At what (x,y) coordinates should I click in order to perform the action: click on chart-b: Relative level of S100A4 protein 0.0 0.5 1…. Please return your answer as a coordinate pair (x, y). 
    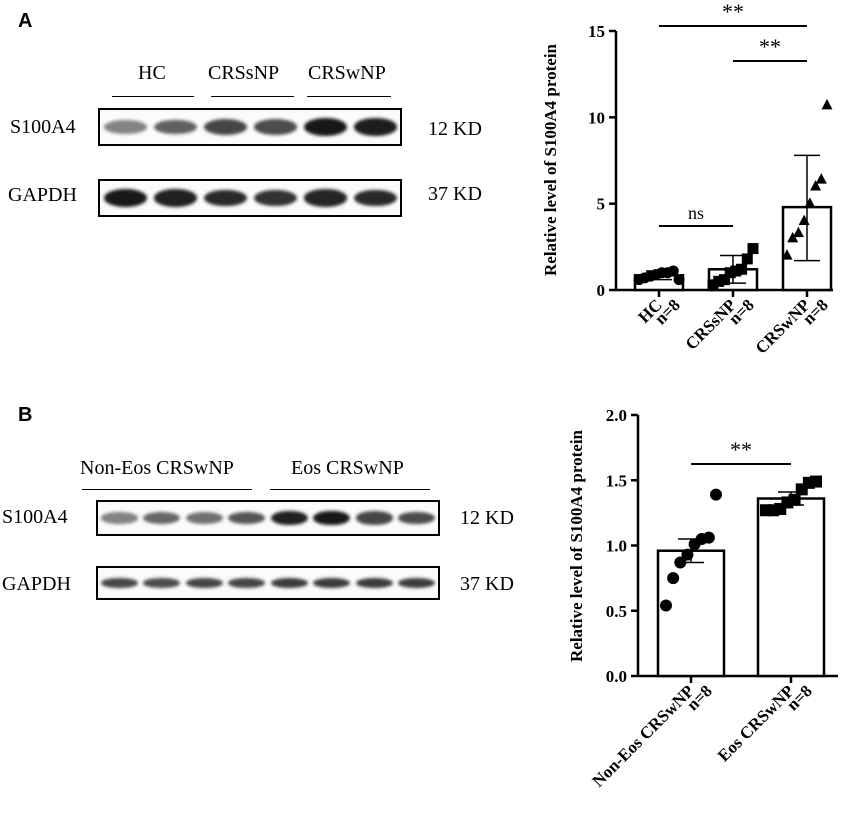
    Looking at the image, I should click on (702, 598).